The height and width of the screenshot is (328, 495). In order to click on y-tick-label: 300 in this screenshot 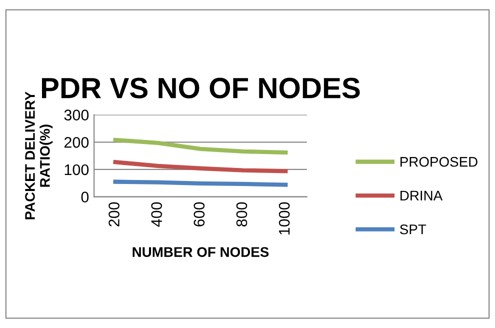, I will do `click(76, 115)`.